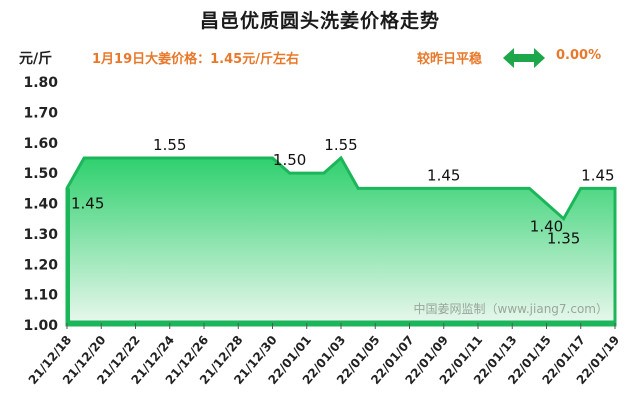  I want to click on double-arrow-shape, so click(524, 58).